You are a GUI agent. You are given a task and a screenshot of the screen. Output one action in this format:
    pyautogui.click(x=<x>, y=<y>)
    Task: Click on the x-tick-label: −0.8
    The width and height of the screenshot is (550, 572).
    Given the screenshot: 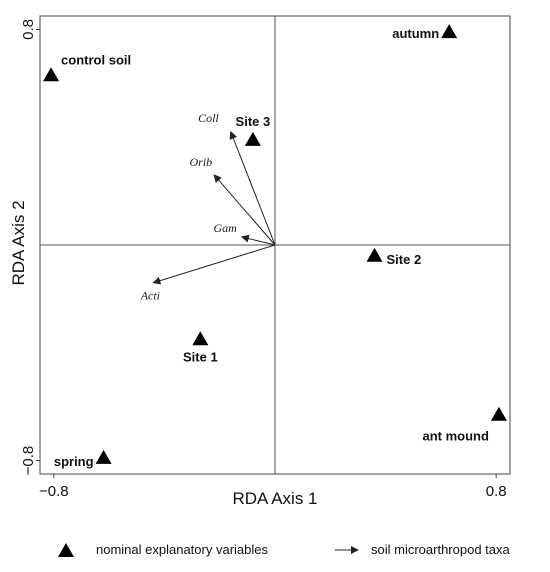 What is the action you would take?
    pyautogui.click(x=54, y=491)
    